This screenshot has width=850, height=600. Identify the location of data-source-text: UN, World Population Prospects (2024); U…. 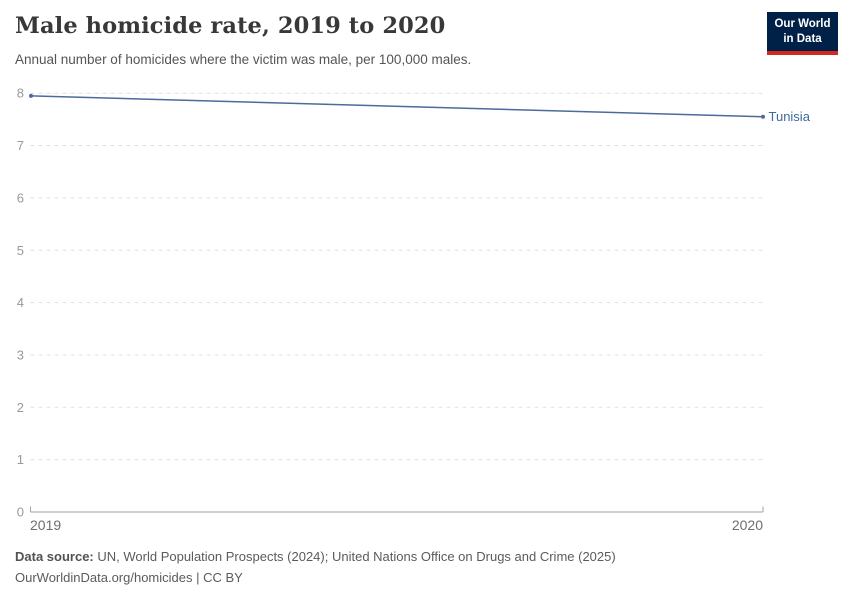
(356, 556).